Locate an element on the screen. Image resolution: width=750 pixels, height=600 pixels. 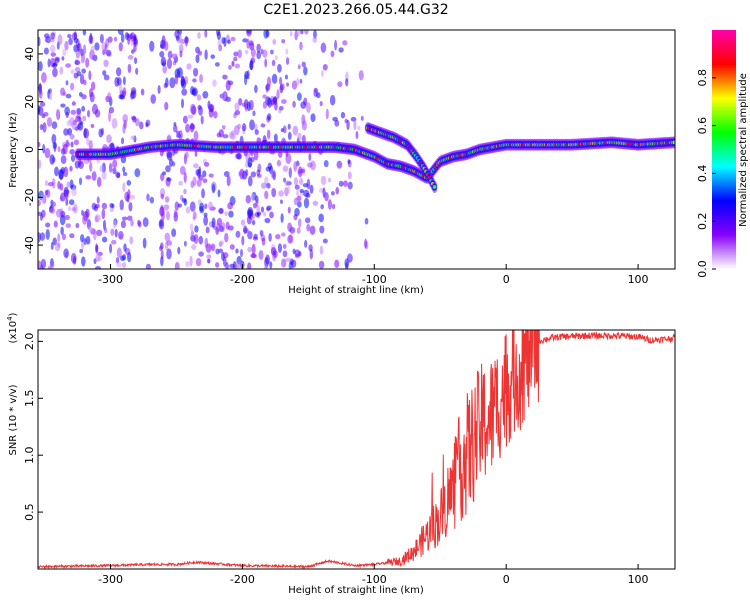
x-tick-label: 0 is located at coordinates (506, 279).